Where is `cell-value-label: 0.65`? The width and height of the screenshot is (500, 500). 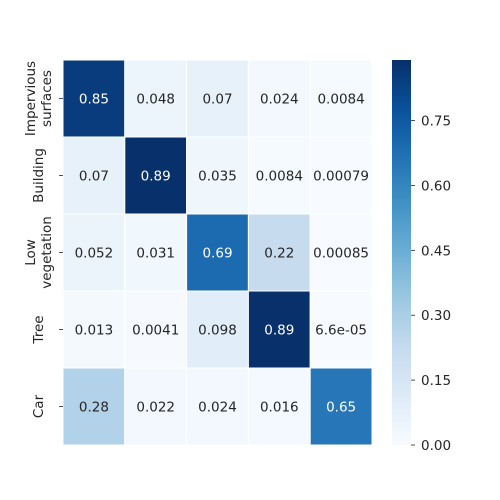 cell-value-label: 0.65 is located at coordinates (341, 408).